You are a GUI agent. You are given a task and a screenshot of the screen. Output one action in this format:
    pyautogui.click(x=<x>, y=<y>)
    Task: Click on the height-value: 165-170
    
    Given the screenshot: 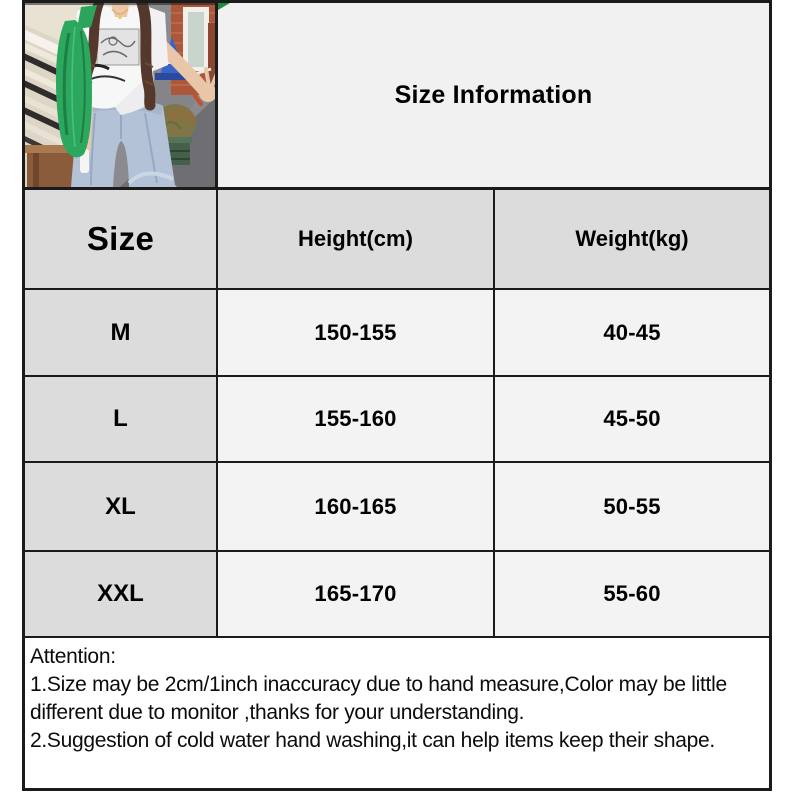 What is the action you would take?
    pyautogui.click(x=356, y=594)
    